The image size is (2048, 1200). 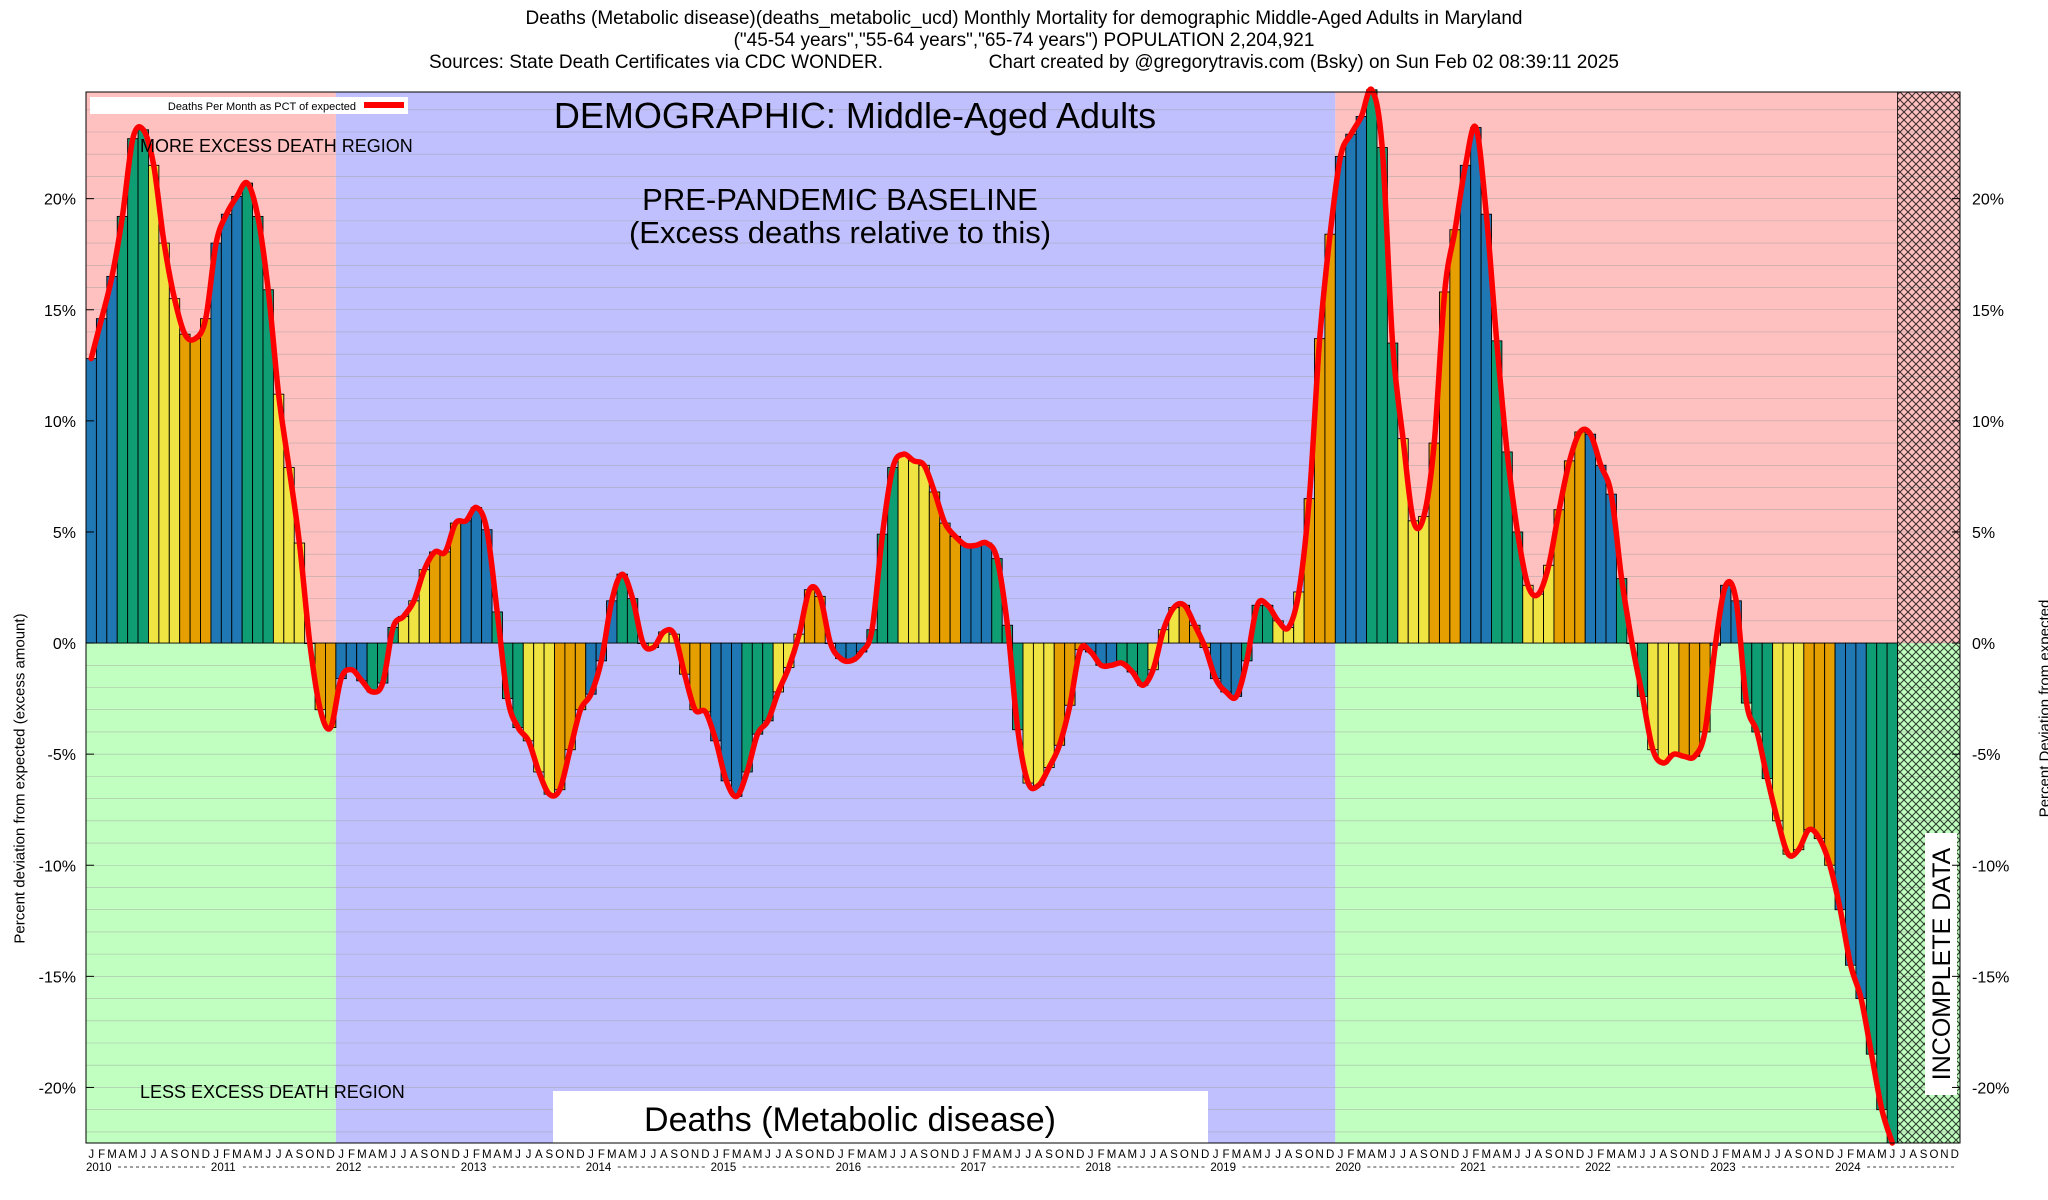 What do you see at coordinates (272, 1092) in the screenshot?
I see `less-excess-label: LESS EXCESS DEATH REGION` at bounding box center [272, 1092].